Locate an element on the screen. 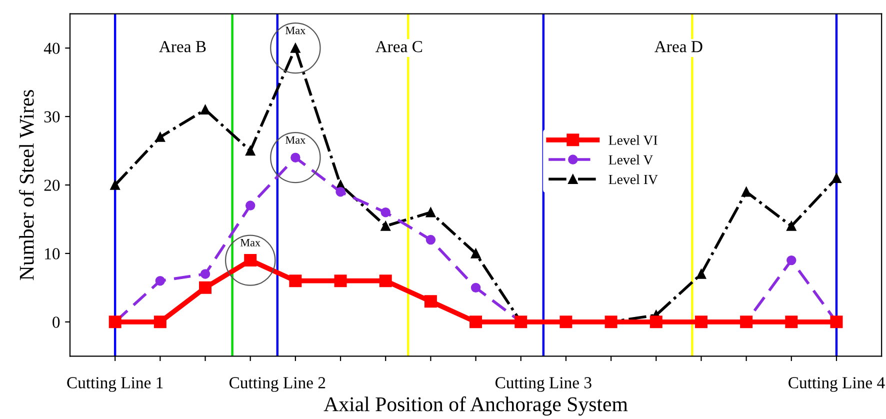  annotation: Area D is located at coordinates (678, 46).